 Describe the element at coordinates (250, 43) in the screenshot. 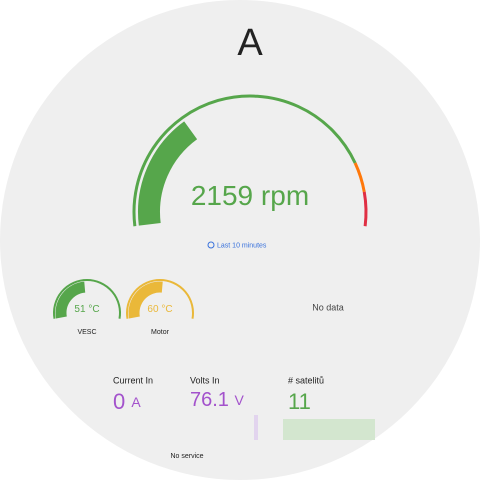

I see `title: A` at that location.